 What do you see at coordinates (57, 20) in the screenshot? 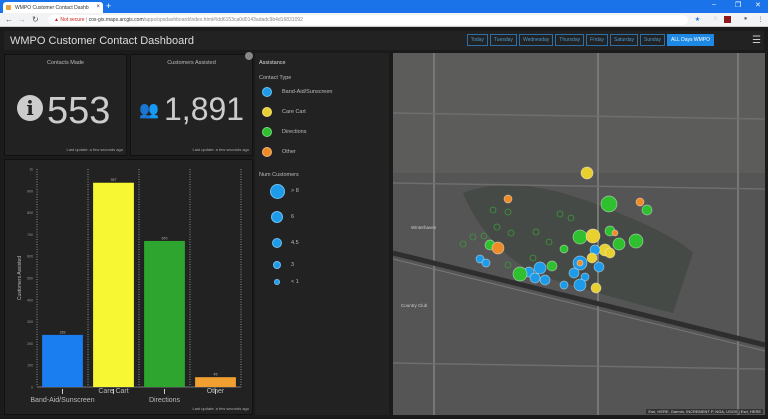
I see `warning-icon: ▲` at bounding box center [57, 20].